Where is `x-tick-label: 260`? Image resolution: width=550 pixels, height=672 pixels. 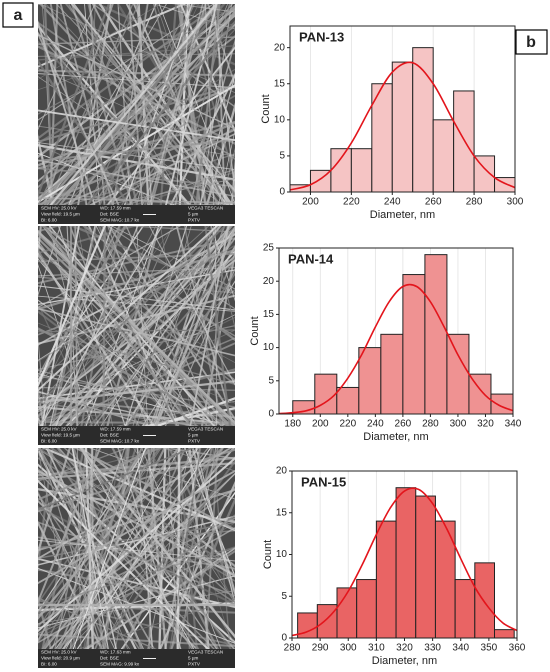
x-tick-label: 260 is located at coordinates (433, 202).